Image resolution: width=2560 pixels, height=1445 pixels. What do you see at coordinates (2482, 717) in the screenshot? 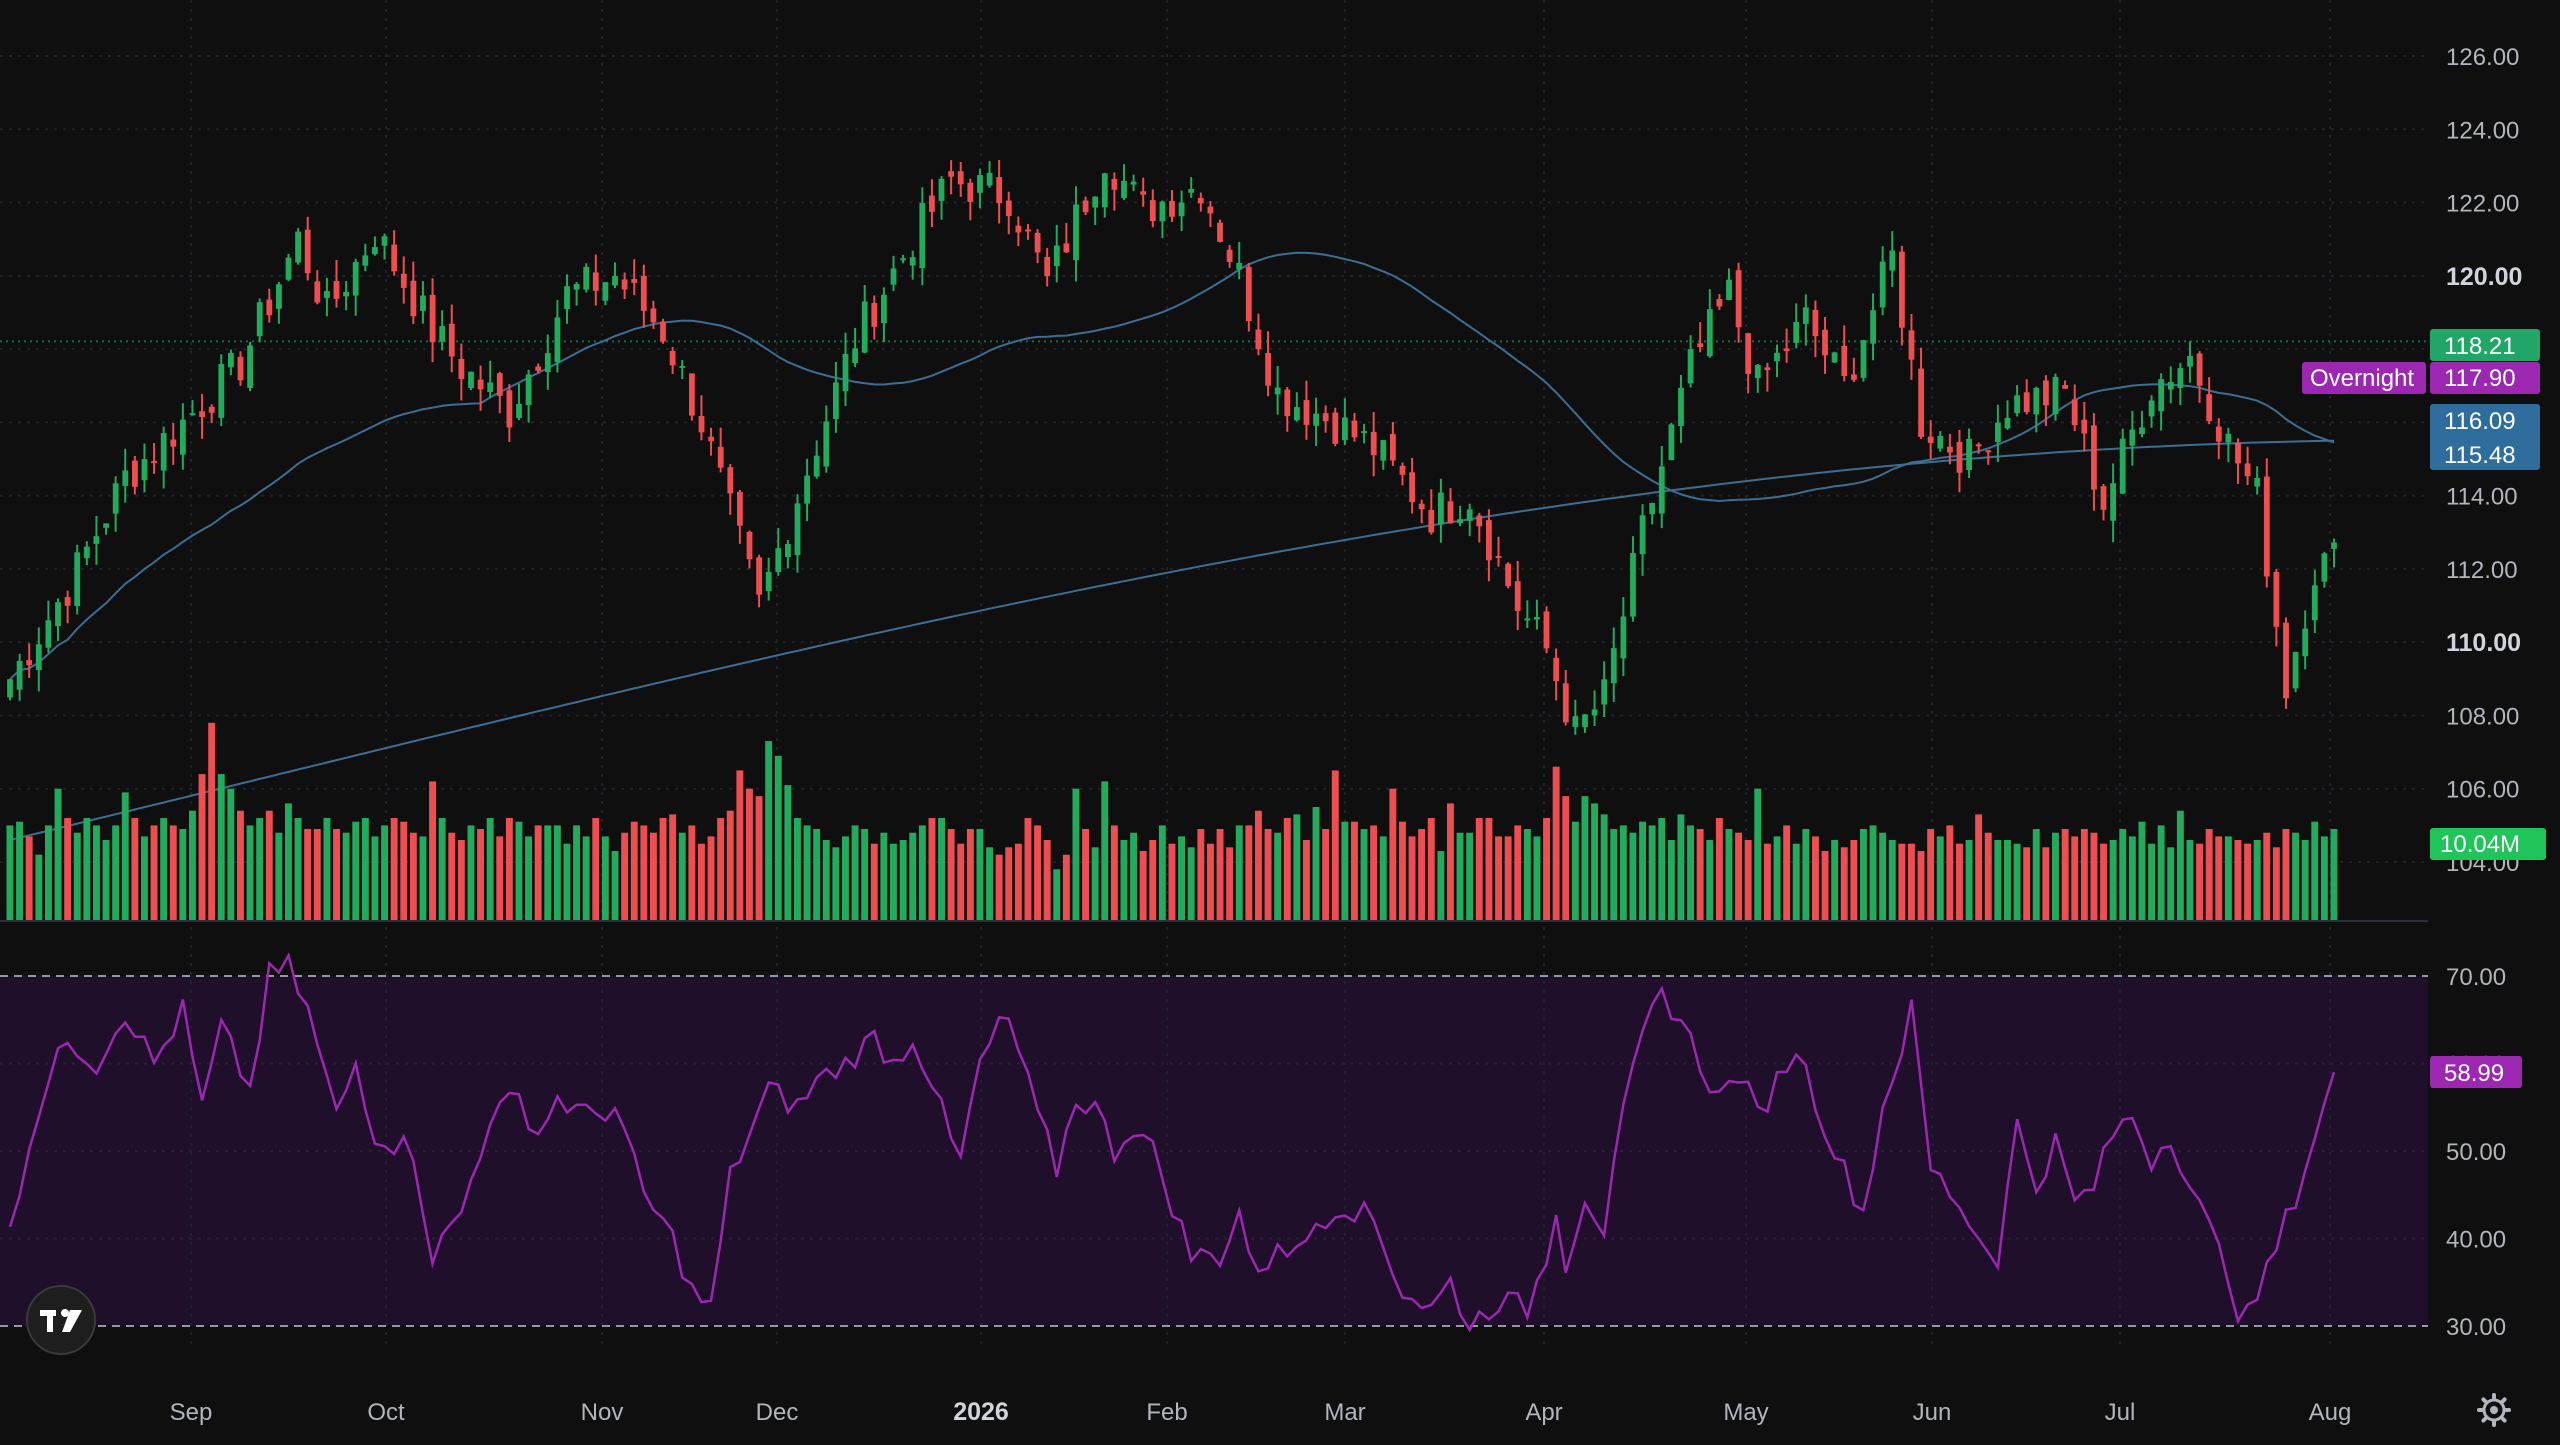
I see `price-tick-label: 108.00` at bounding box center [2482, 717].